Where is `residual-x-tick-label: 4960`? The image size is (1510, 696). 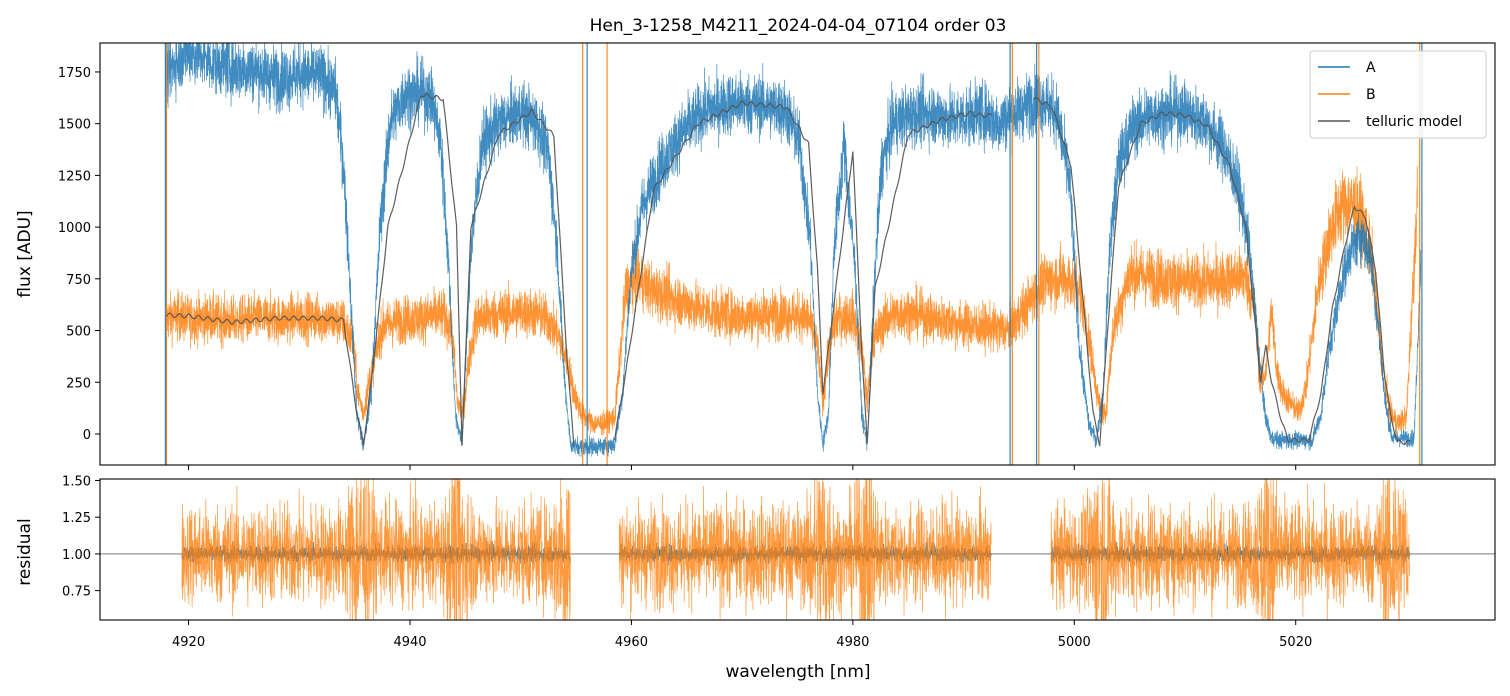 residual-x-tick-label: 4960 is located at coordinates (631, 642).